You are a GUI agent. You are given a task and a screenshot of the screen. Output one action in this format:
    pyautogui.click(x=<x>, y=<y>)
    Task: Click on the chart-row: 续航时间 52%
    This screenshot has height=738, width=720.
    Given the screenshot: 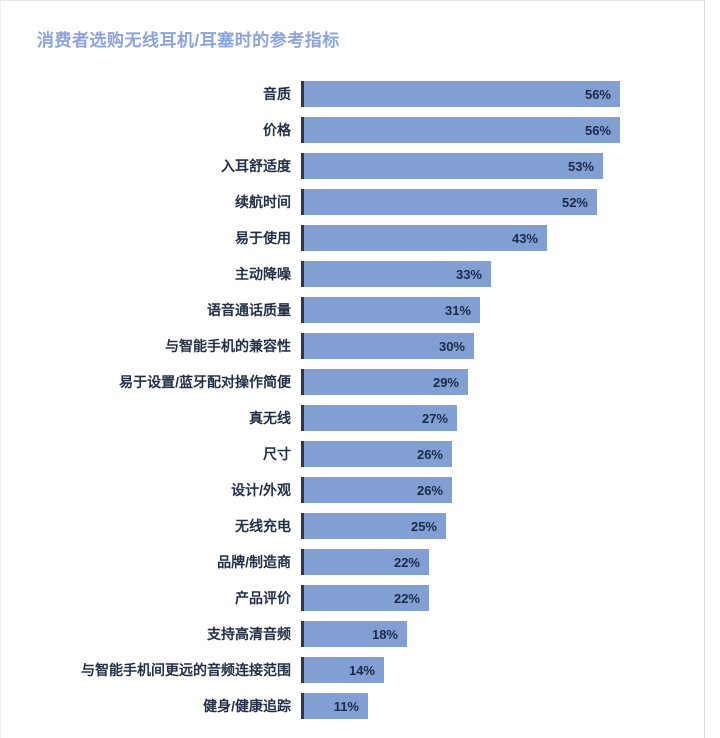 What is the action you would take?
    pyautogui.click(x=370, y=202)
    